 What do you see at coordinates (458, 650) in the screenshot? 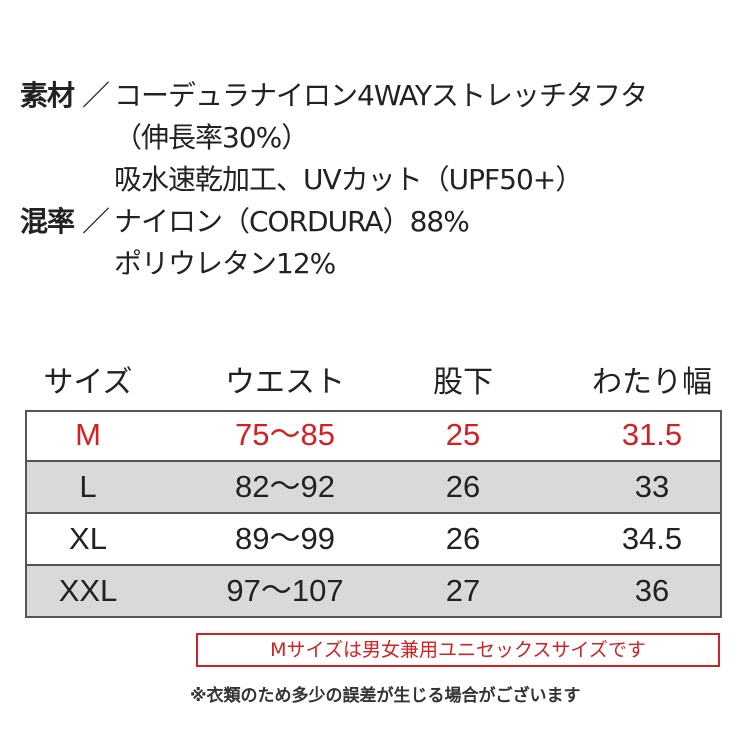
I see `note: Mサイズは男女兼用ユニセックスサイズです` at bounding box center [458, 650].